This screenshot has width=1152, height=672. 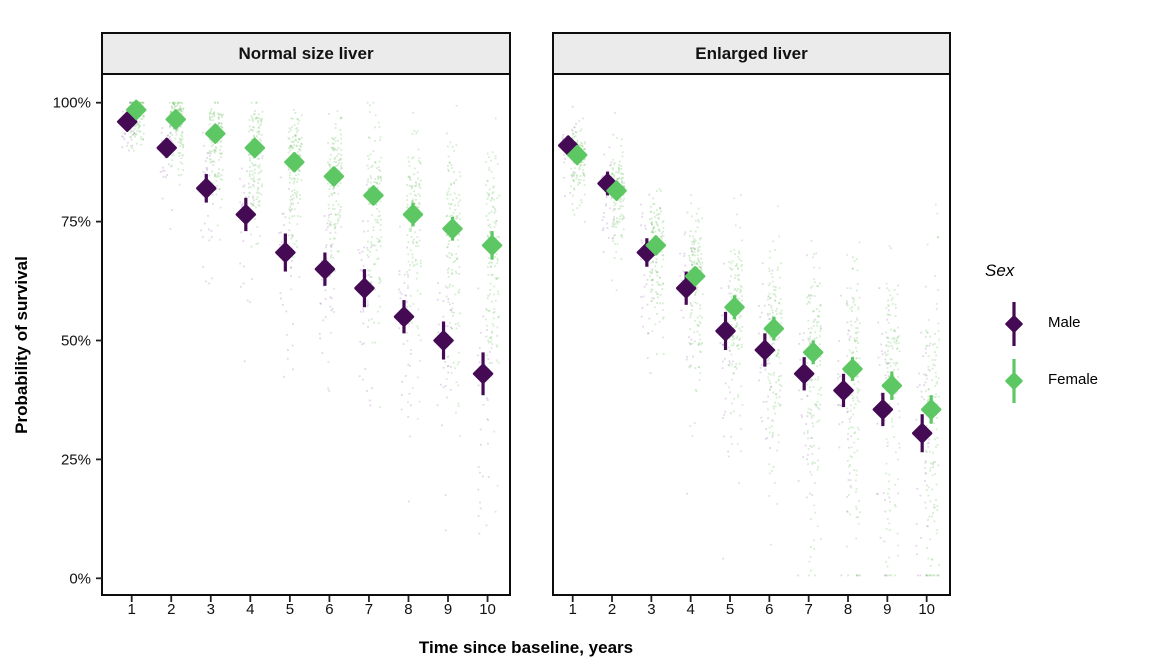 I want to click on y-tick-label: 25%, so click(x=76, y=459).